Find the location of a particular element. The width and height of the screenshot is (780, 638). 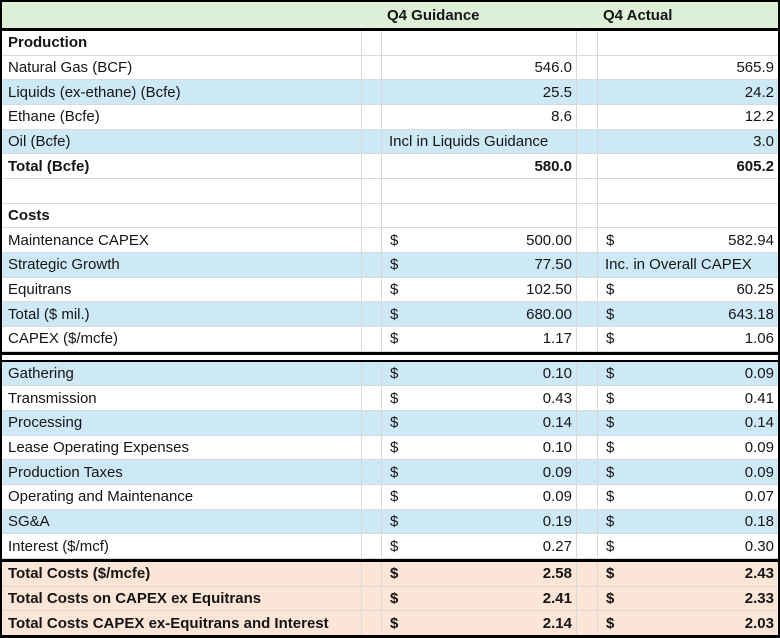

cell-actual-value: 3.0 is located at coordinates (688, 142).